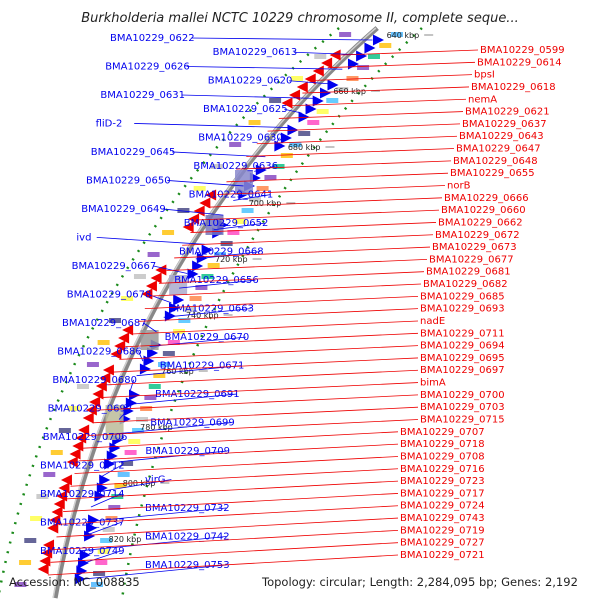  I want to click on accession-text: Accession: NC_008835, so click(74, 582).